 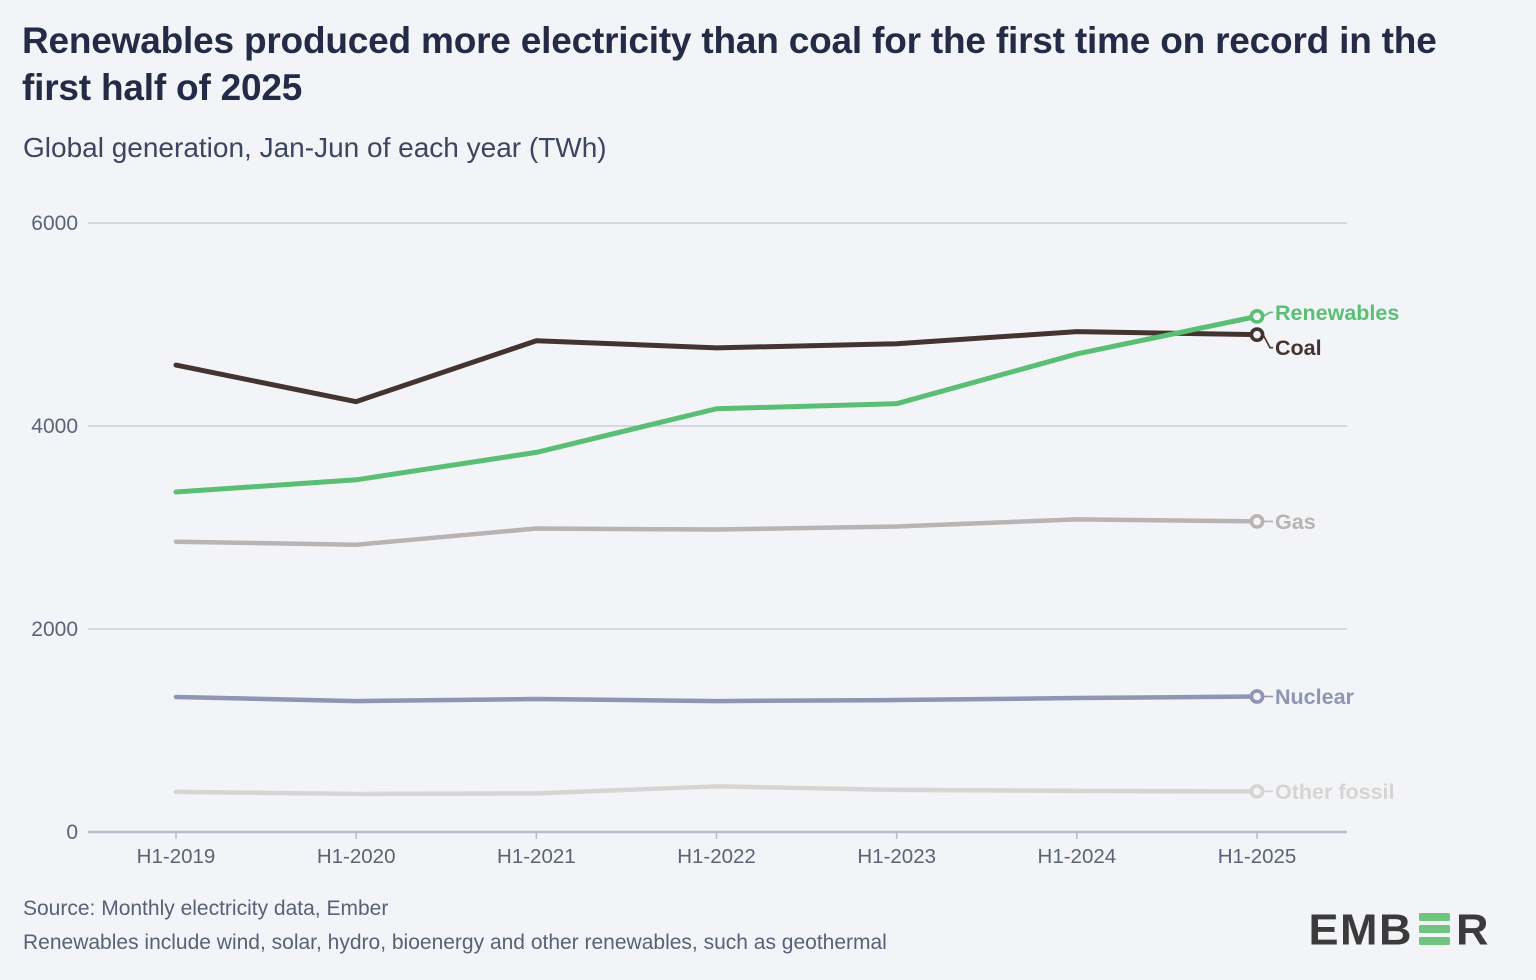 I want to click on x-tick-label-h1-2020: H1-2020, so click(x=356, y=856).